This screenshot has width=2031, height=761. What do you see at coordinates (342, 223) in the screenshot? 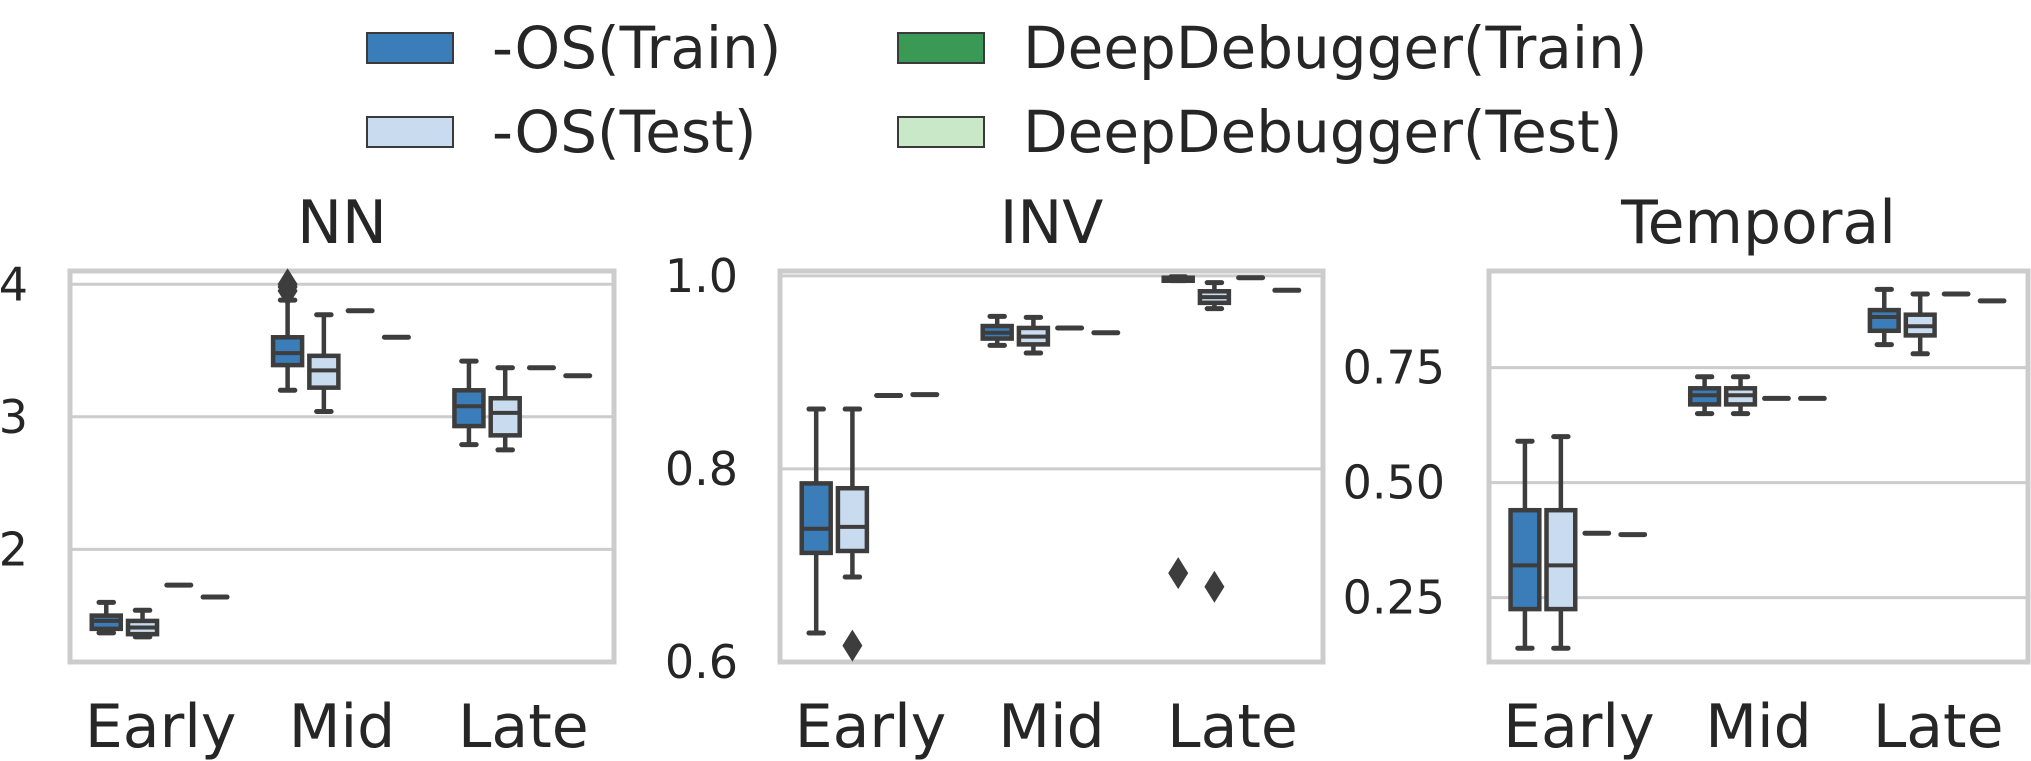
I see `panel-title: NN` at bounding box center [342, 223].